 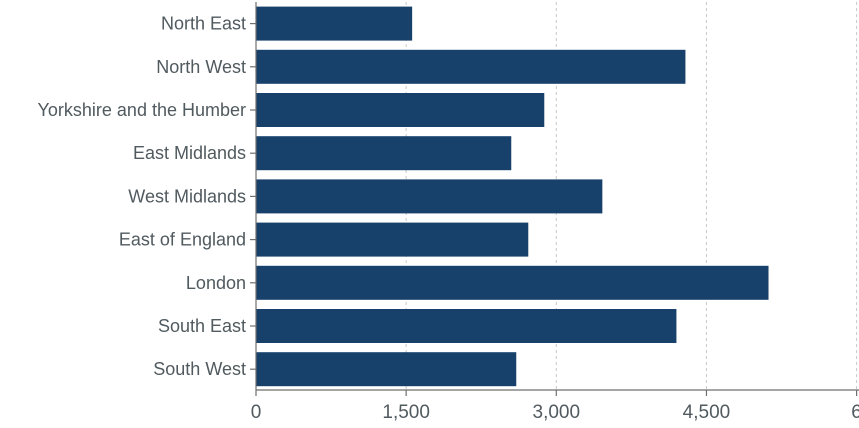 What do you see at coordinates (199, 369) in the screenshot?
I see `category-label: South West` at bounding box center [199, 369].